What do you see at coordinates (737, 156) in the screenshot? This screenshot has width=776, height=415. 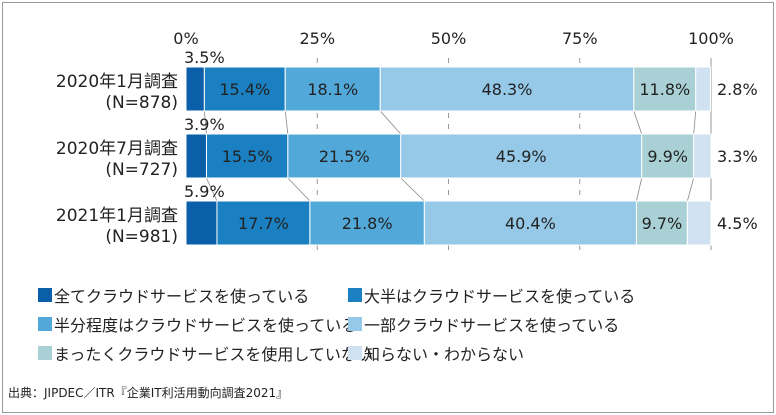 I see `data-label: 3.3%` at bounding box center [737, 156].